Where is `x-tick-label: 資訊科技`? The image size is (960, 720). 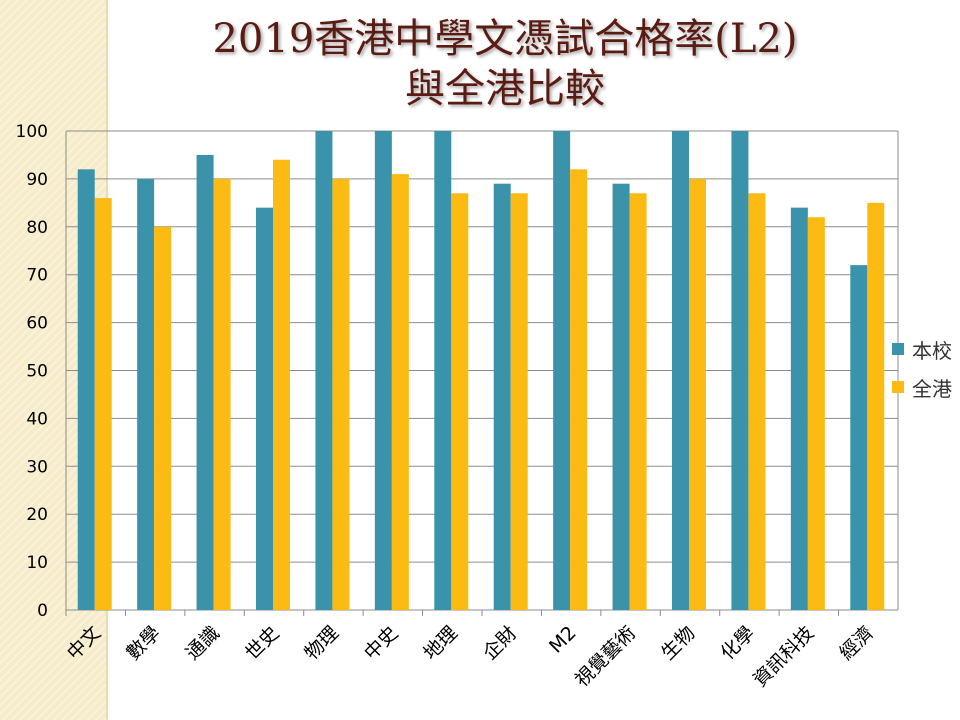
x-tick-label: 資訊科技 is located at coordinates (783, 656).